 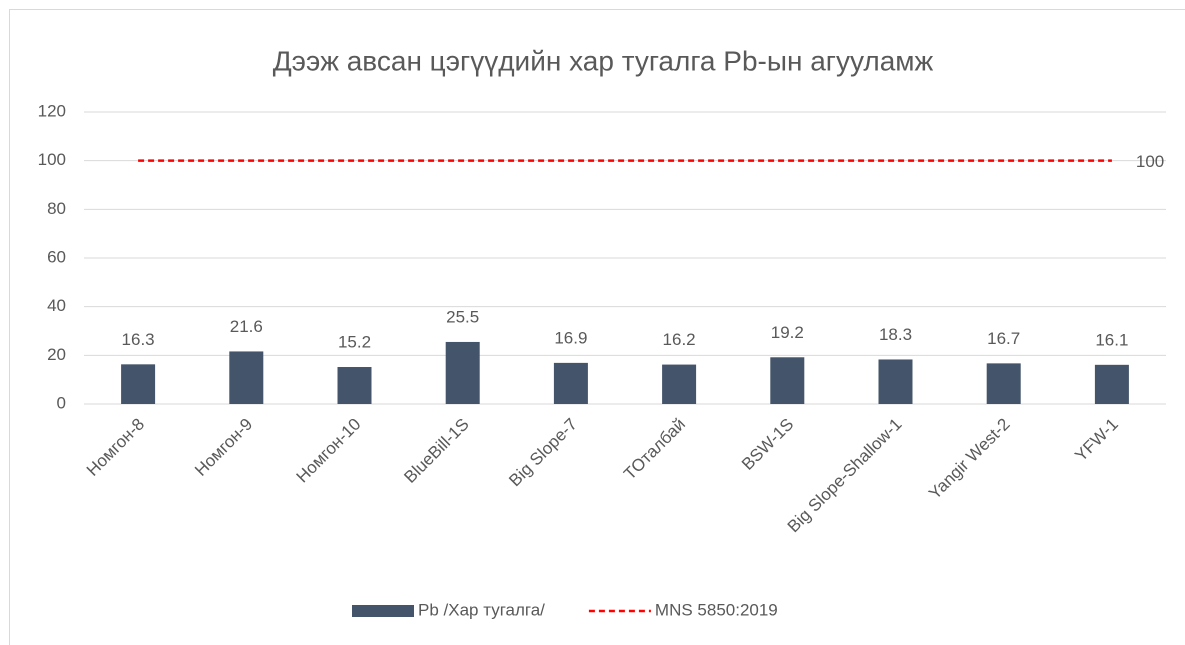 What do you see at coordinates (654, 449) in the screenshot?
I see `x-tick-label: TOталбай` at bounding box center [654, 449].